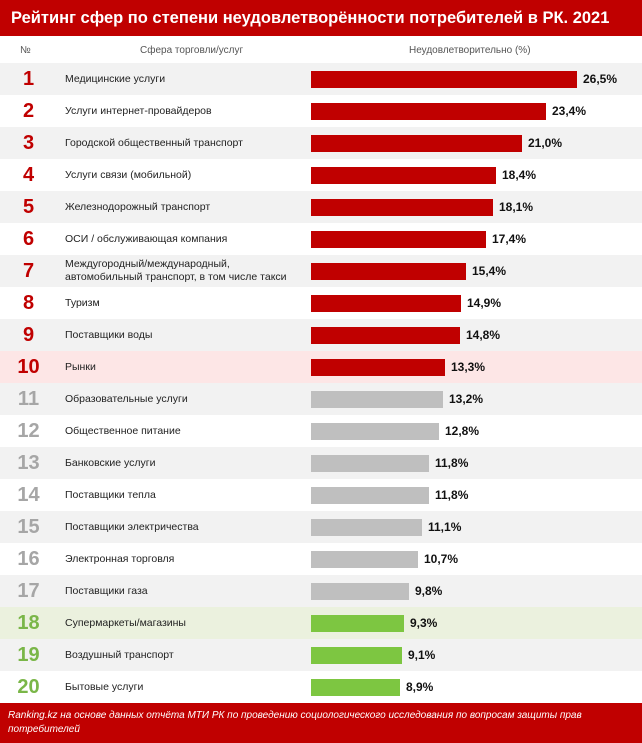 The height and width of the screenshot is (743, 642). Describe the element at coordinates (110, 462) in the screenshot. I see `category-label: Банковские услуги` at that location.